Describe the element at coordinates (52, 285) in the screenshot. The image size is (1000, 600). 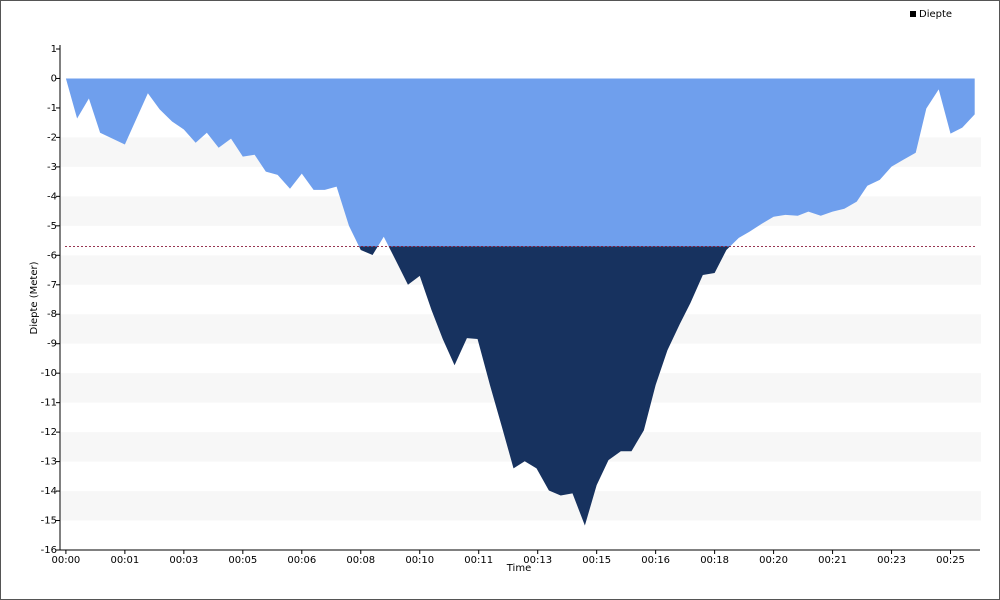
I see `y-tick-label: -7` at that location.